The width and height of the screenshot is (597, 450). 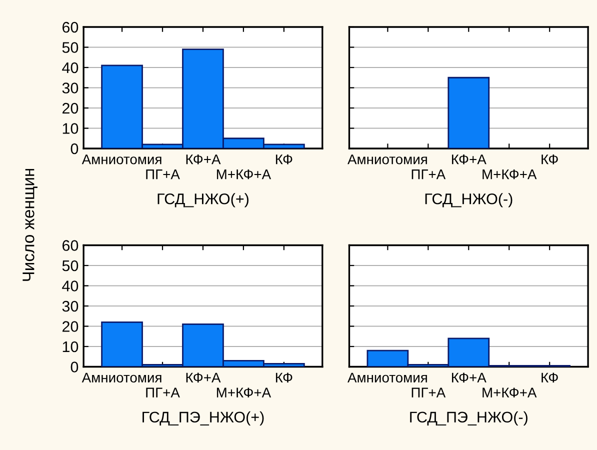 What do you see at coordinates (30, 224) in the screenshot?
I see `y-axis-title: Число женщин` at bounding box center [30, 224].